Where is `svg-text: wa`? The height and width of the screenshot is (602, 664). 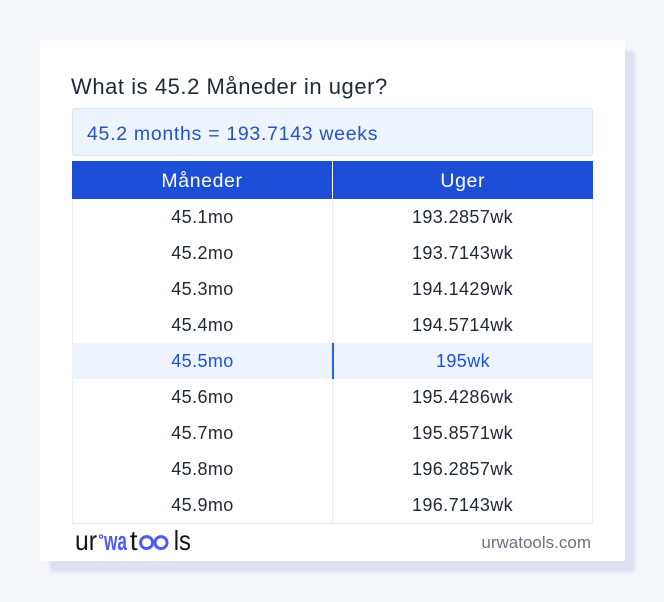 svg-text: wa is located at coordinates (116, 540).